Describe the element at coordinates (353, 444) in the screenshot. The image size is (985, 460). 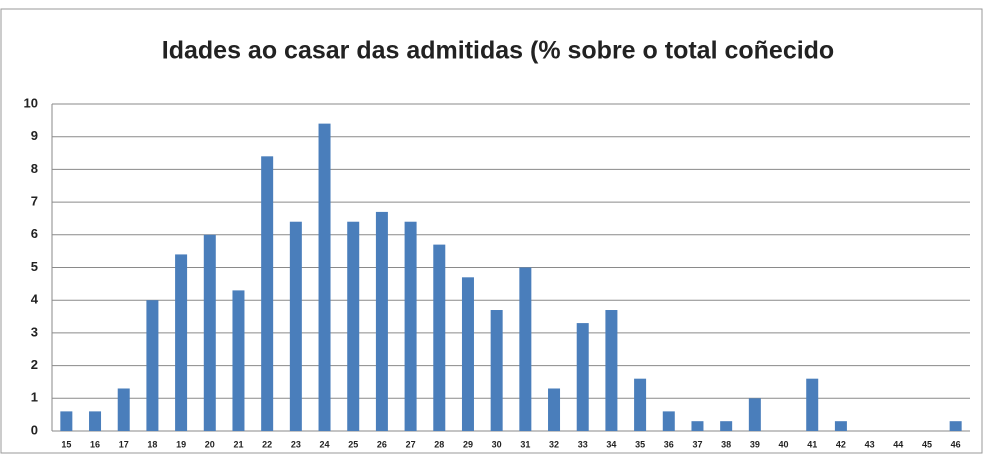
I see `x-tick-label: 25` at that location.